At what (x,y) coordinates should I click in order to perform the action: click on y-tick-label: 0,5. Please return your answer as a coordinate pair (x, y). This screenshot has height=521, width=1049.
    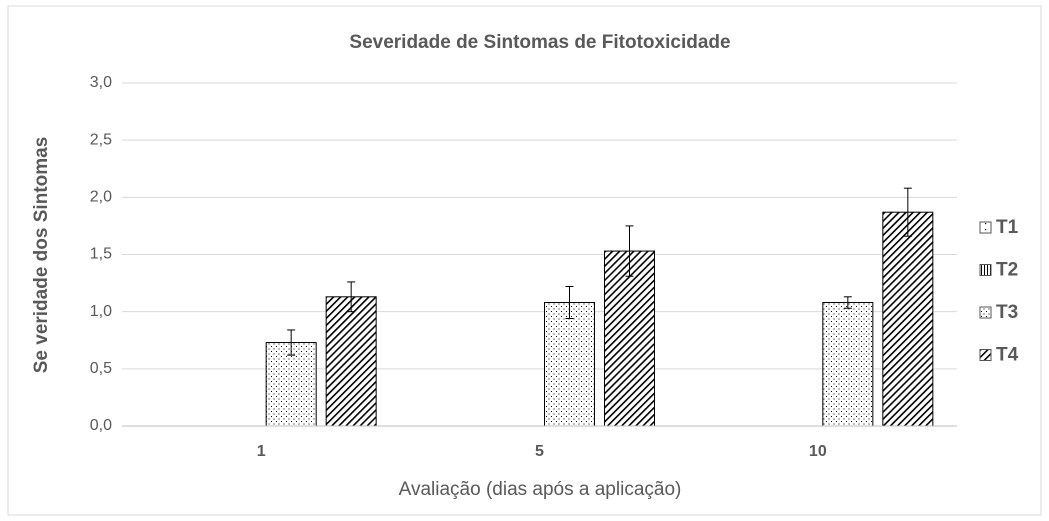
    Looking at the image, I should click on (101, 368).